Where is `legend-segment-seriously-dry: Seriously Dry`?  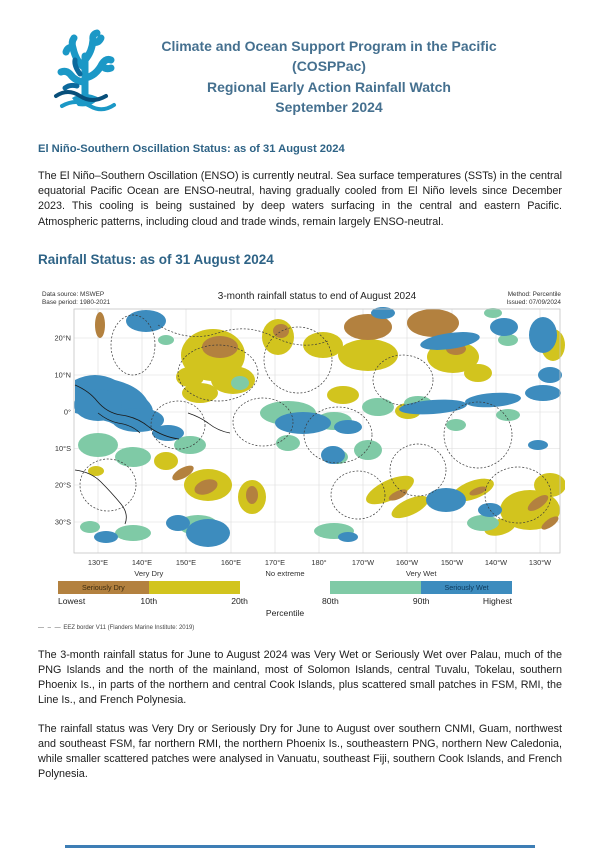 legend-segment-seriously-dry: Seriously Dry is located at coordinates (103, 587).